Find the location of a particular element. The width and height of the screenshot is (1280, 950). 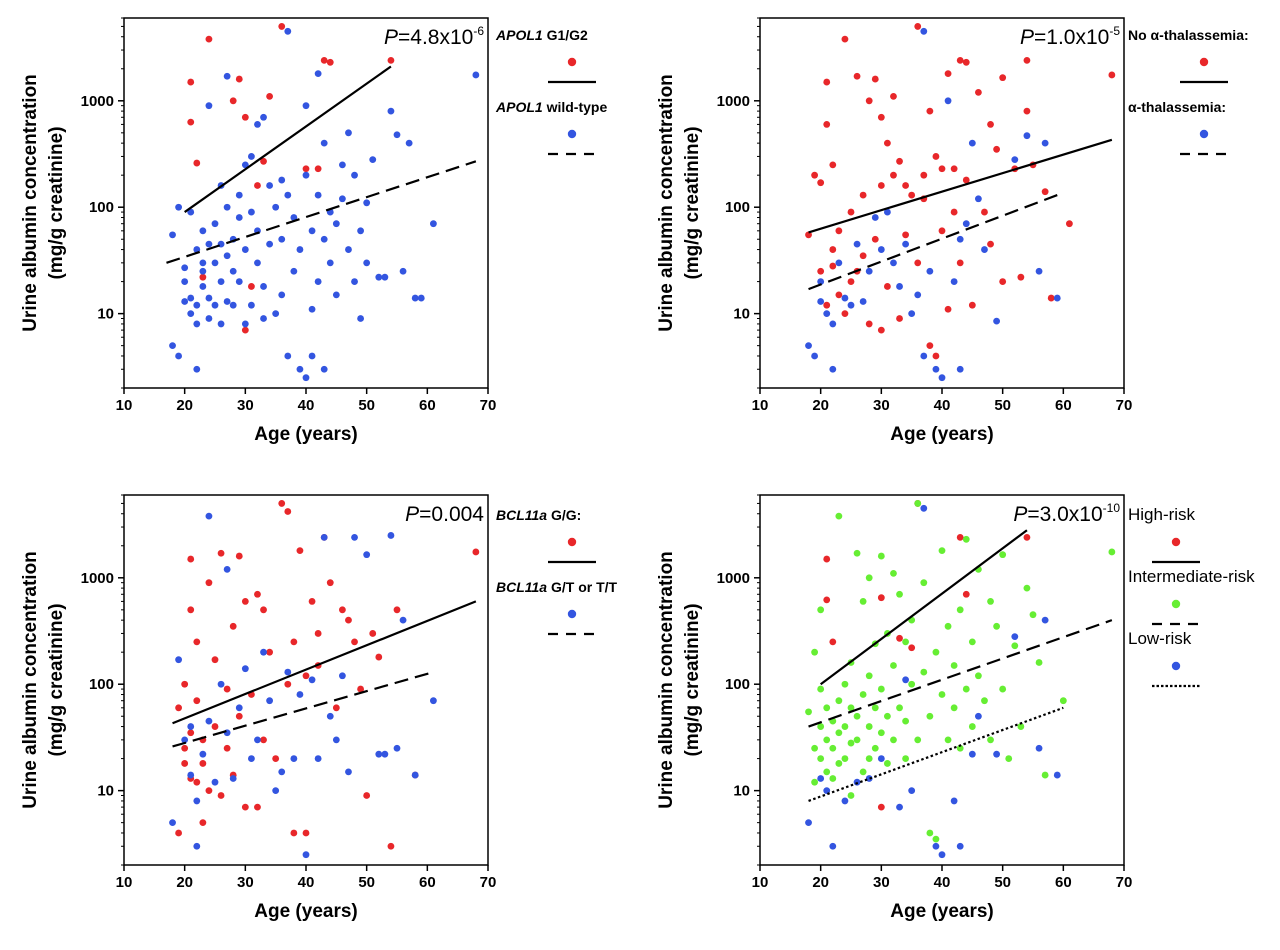

x-tick-label: 60 is located at coordinates (427, 882).